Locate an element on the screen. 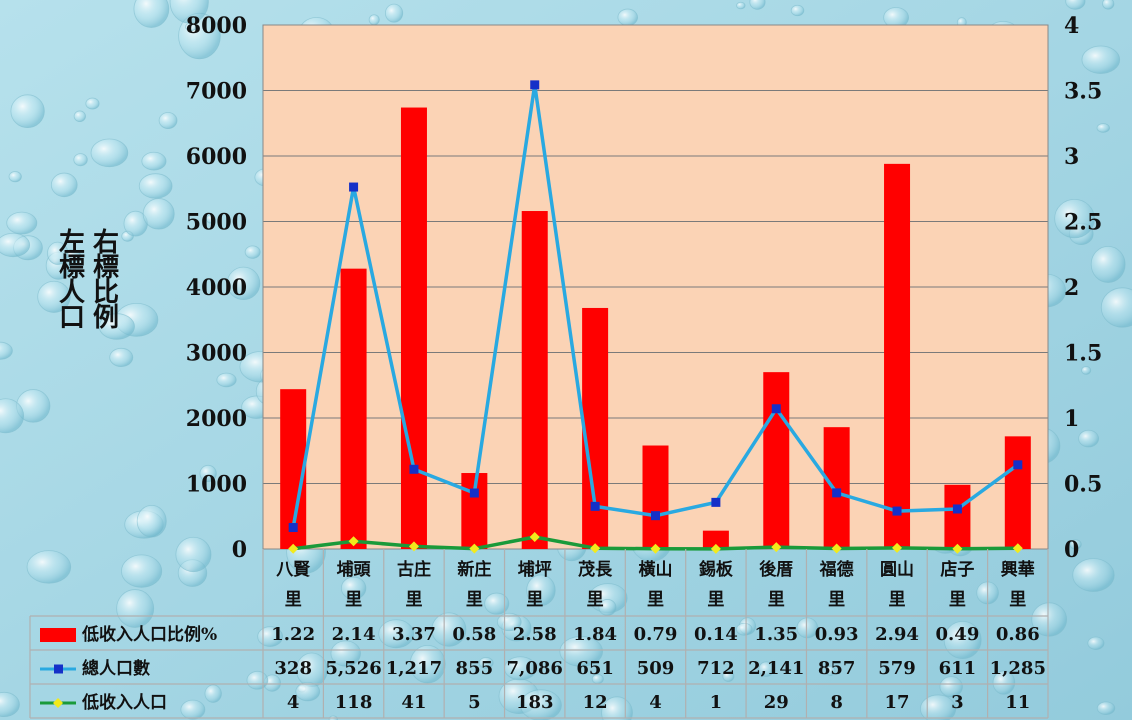 The height and width of the screenshot is (720, 1132). category-label: 興華 is located at coordinates (1018, 569).